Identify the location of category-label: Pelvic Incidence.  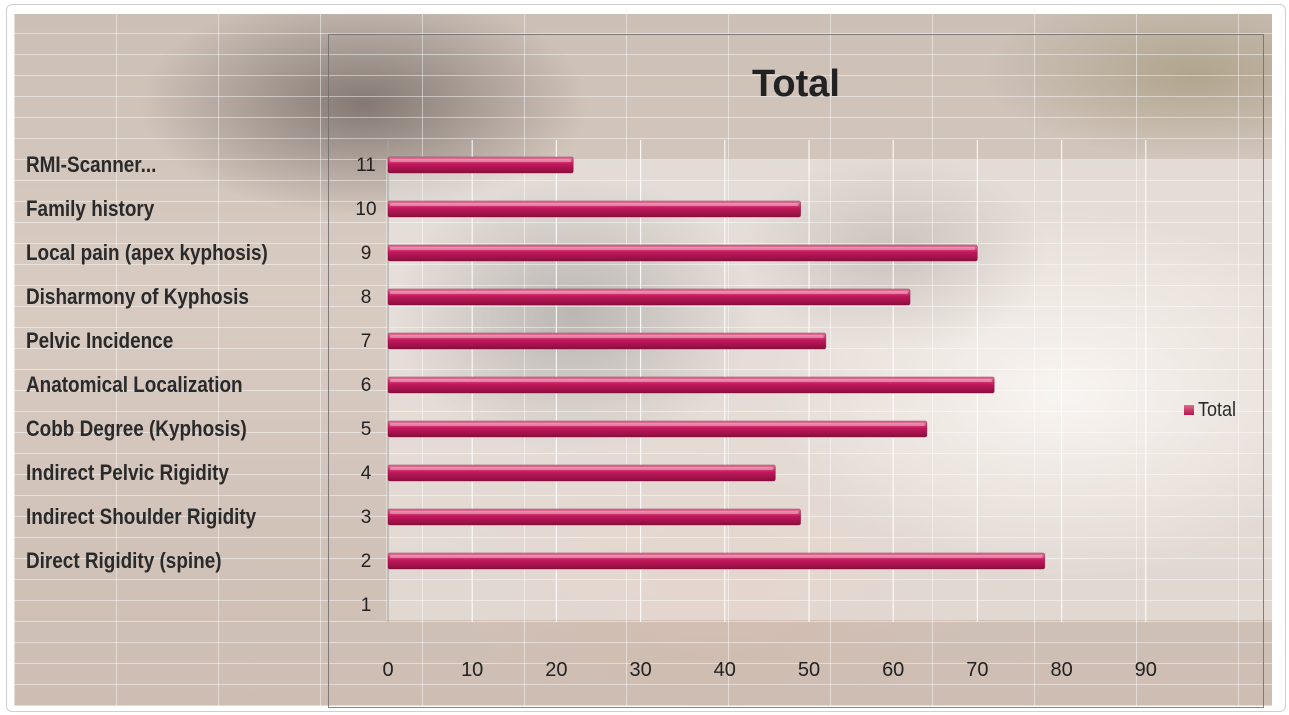
(100, 340).